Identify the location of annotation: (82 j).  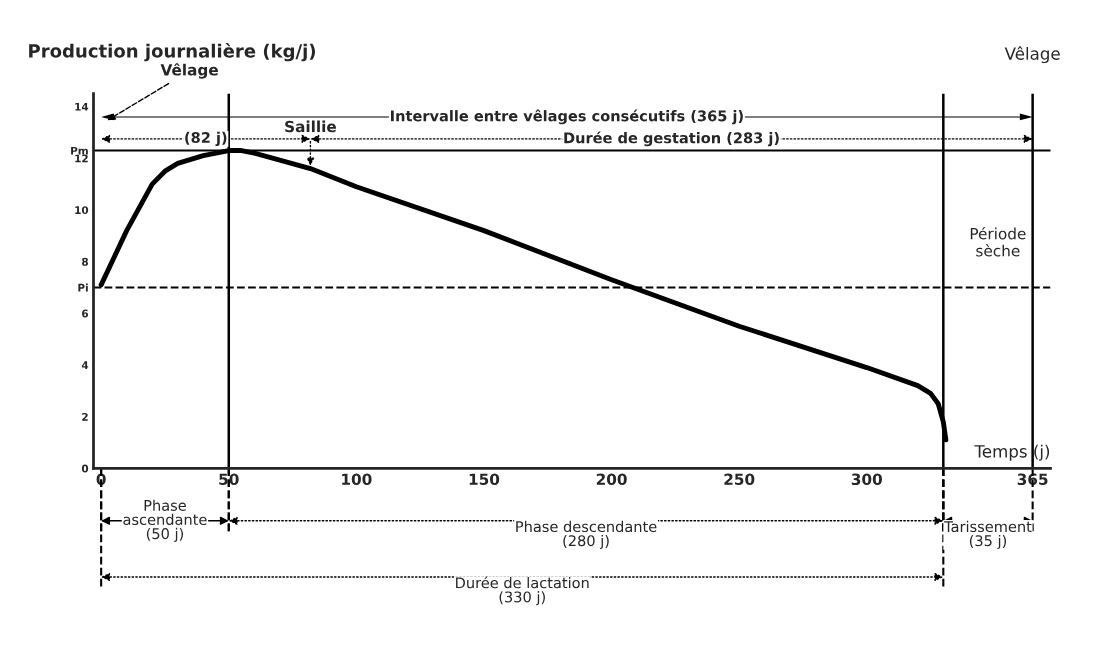
(206, 138).